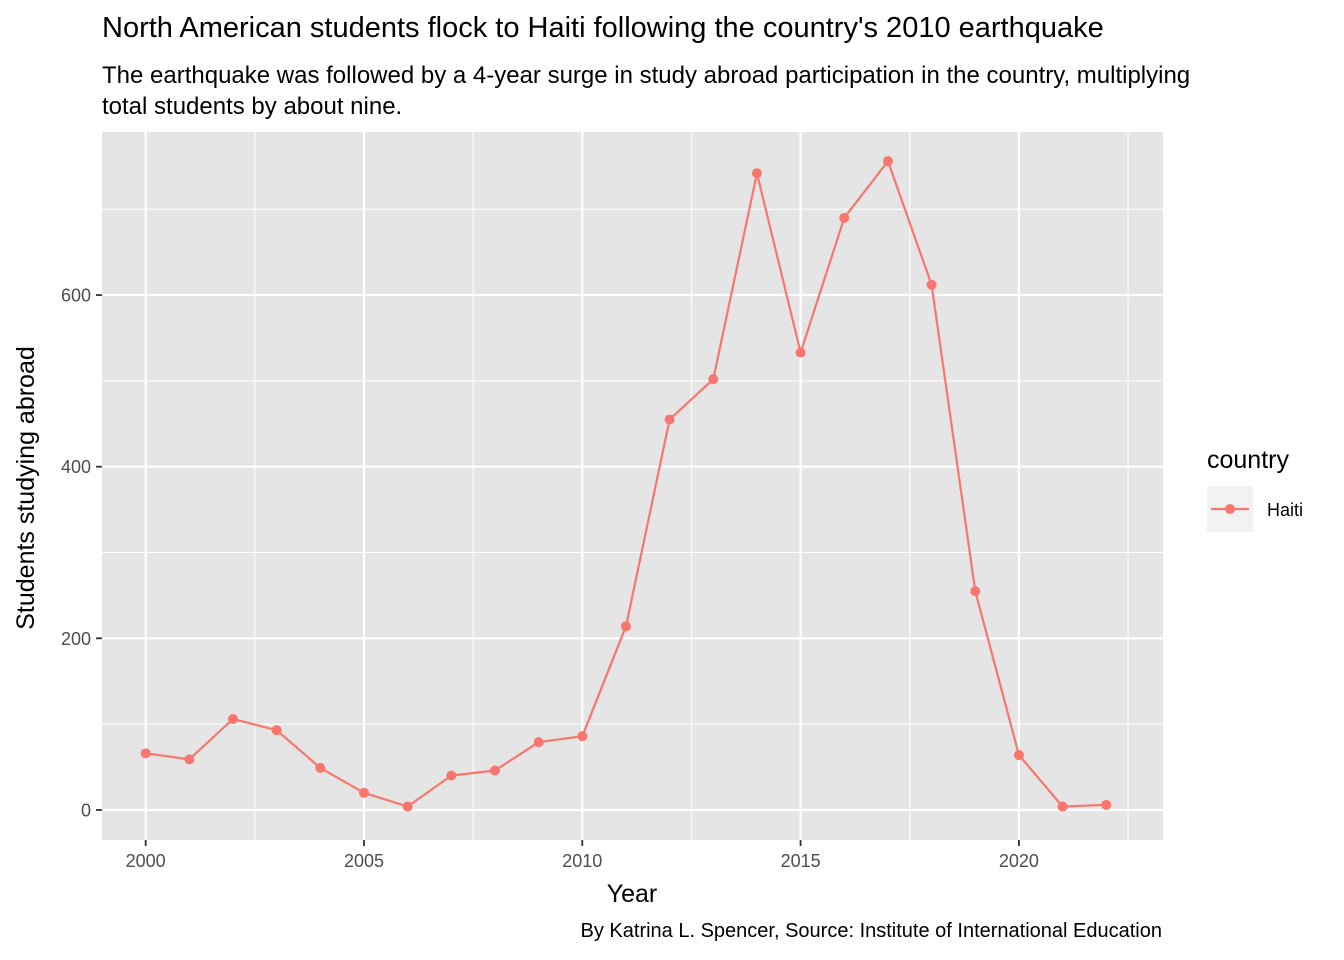  Describe the element at coordinates (364, 861) in the screenshot. I see `x-tick-label: 2005` at that location.